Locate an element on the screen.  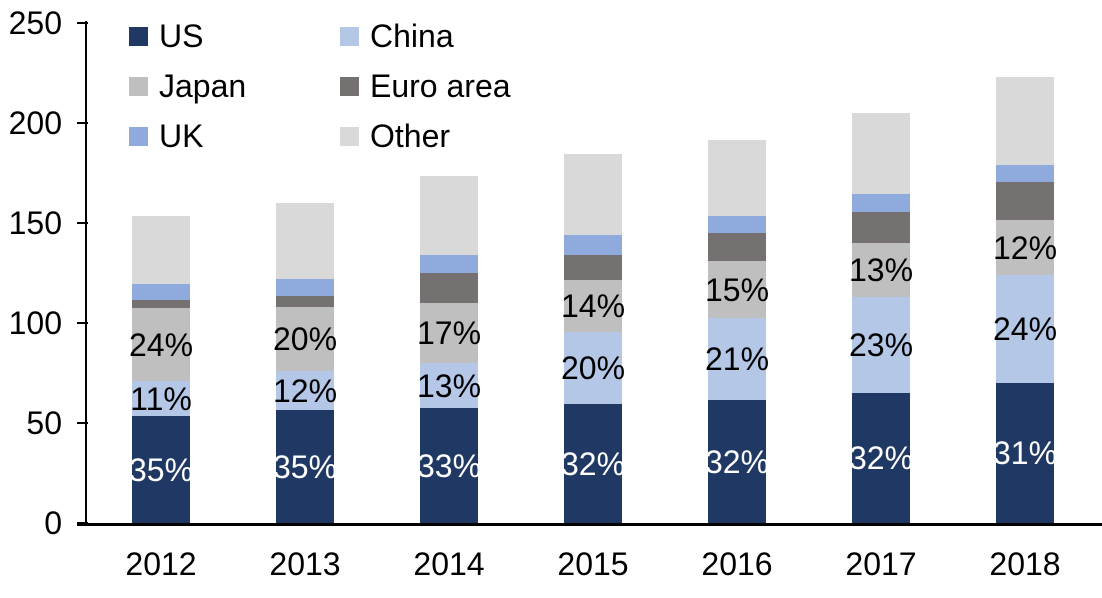
y-tick-label: 0 is located at coordinates (53, 523).